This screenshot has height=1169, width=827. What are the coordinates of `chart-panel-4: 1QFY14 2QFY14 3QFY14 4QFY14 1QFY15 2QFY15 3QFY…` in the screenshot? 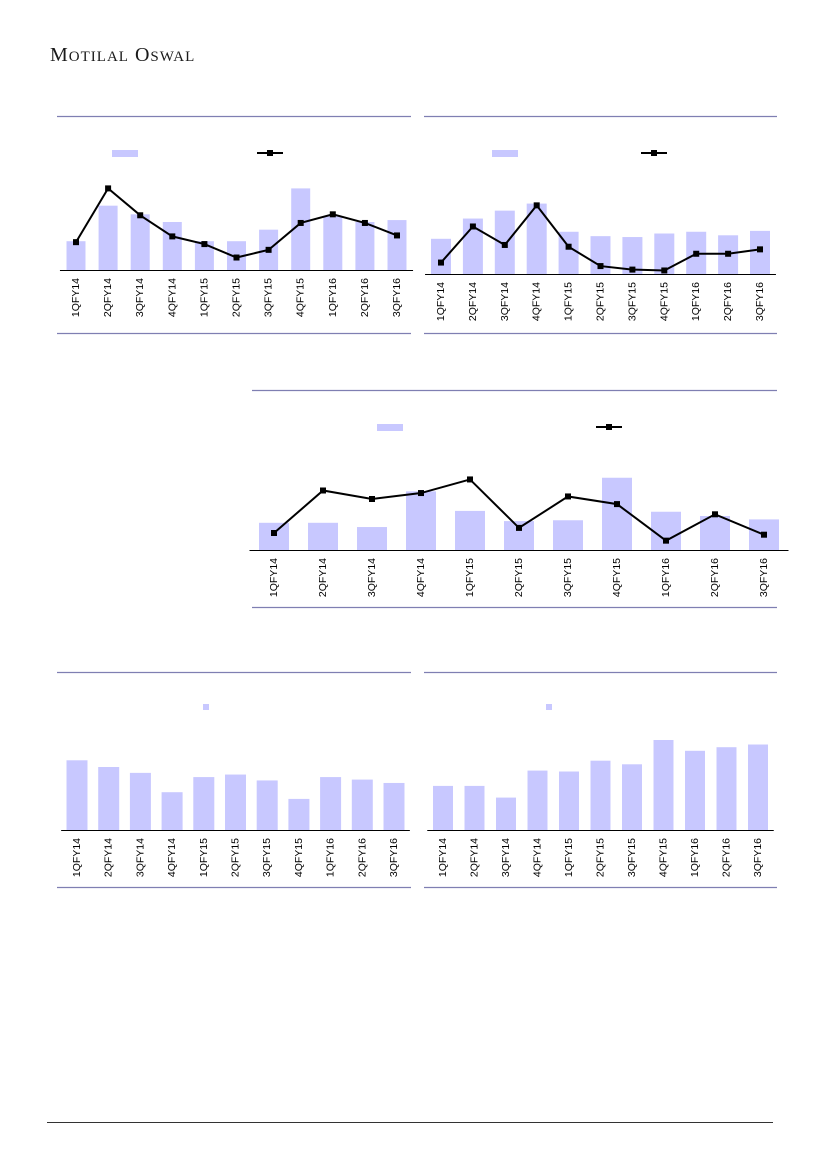 It's located at (234, 780).